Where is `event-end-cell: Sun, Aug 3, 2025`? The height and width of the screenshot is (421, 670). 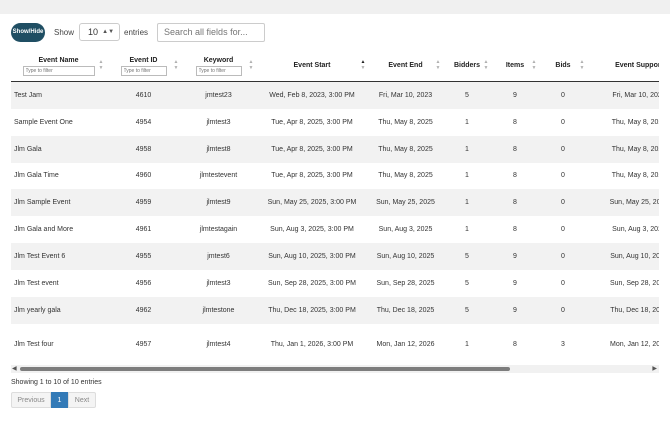
event-end-cell: Sun, Aug 3, 2025 is located at coordinates (405, 229).